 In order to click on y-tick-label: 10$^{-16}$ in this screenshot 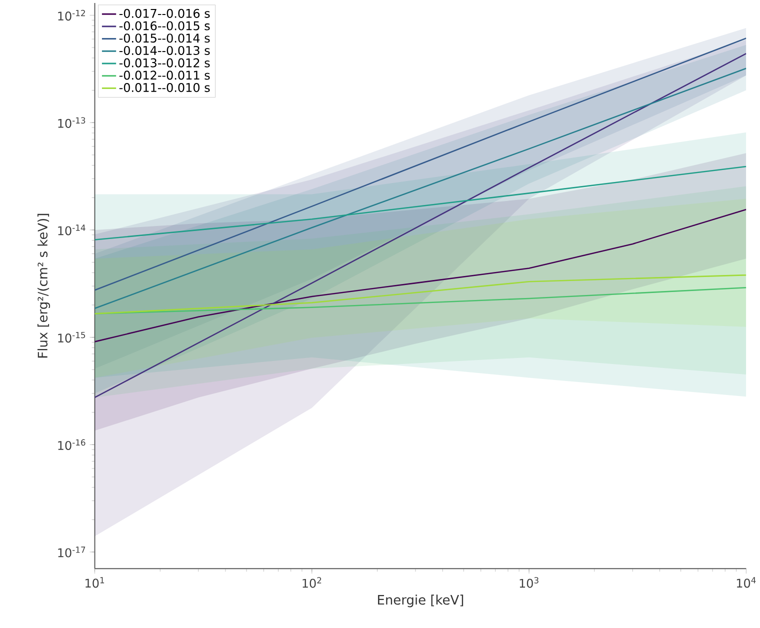, I will do `click(72, 444)`.